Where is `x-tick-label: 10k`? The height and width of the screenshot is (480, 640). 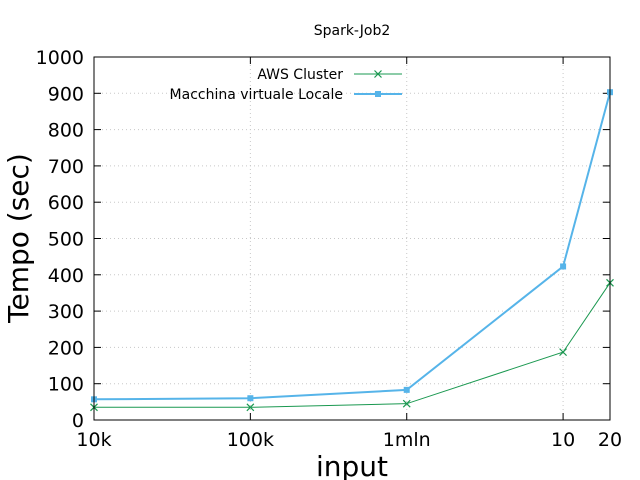
x-tick-label: 10k is located at coordinates (93, 440).